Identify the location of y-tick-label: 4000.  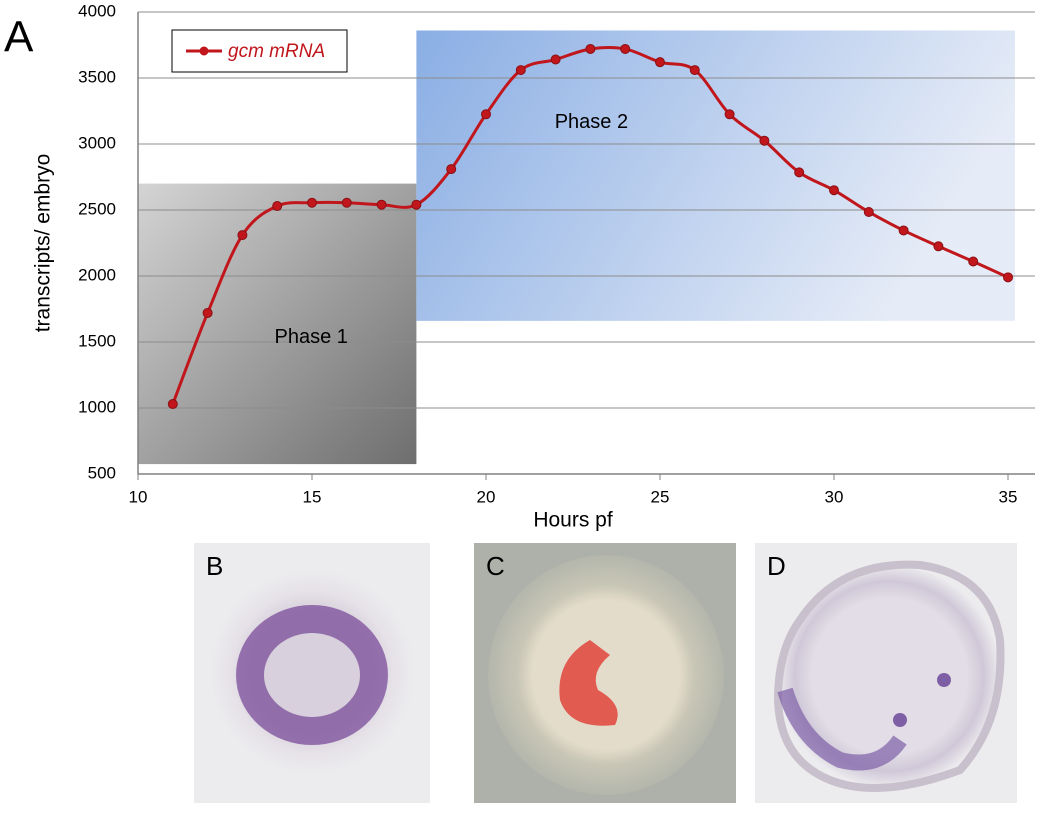
(97, 10).